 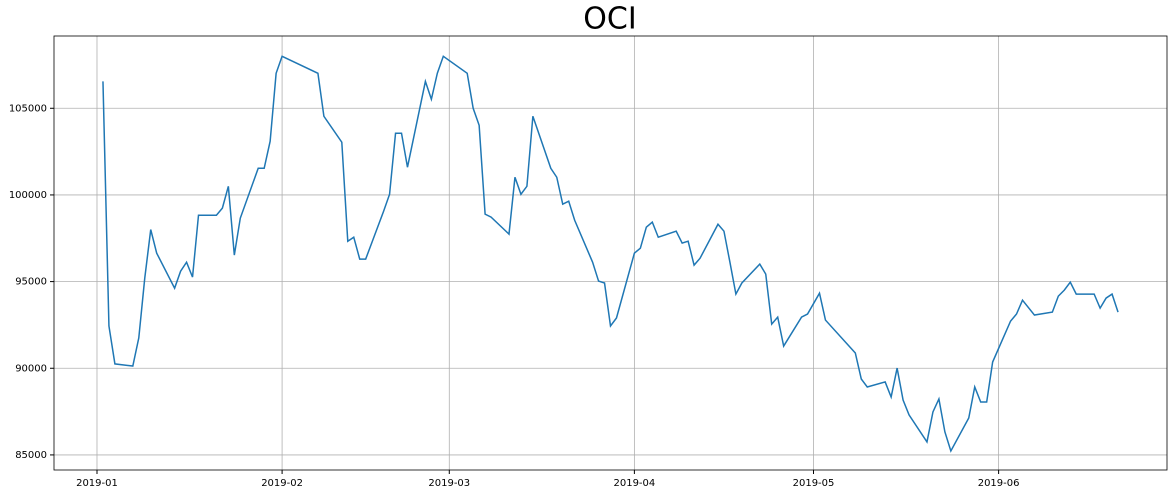 I want to click on y-tick-label: 90000, so click(x=31, y=368).